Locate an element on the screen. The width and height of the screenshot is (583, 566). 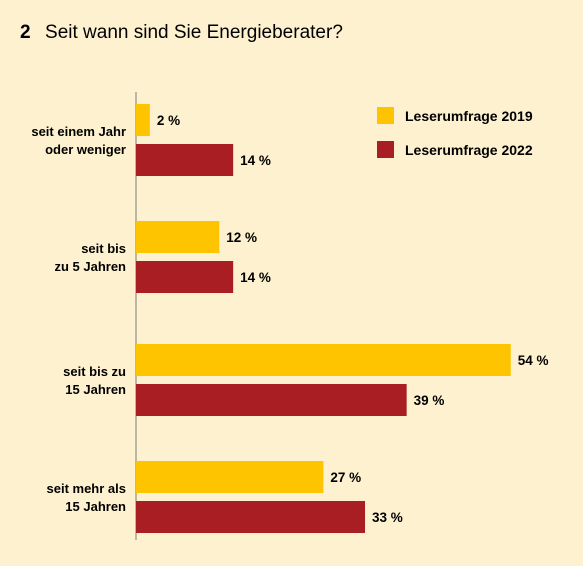
legend-swatch-2022 is located at coordinates (385, 149).